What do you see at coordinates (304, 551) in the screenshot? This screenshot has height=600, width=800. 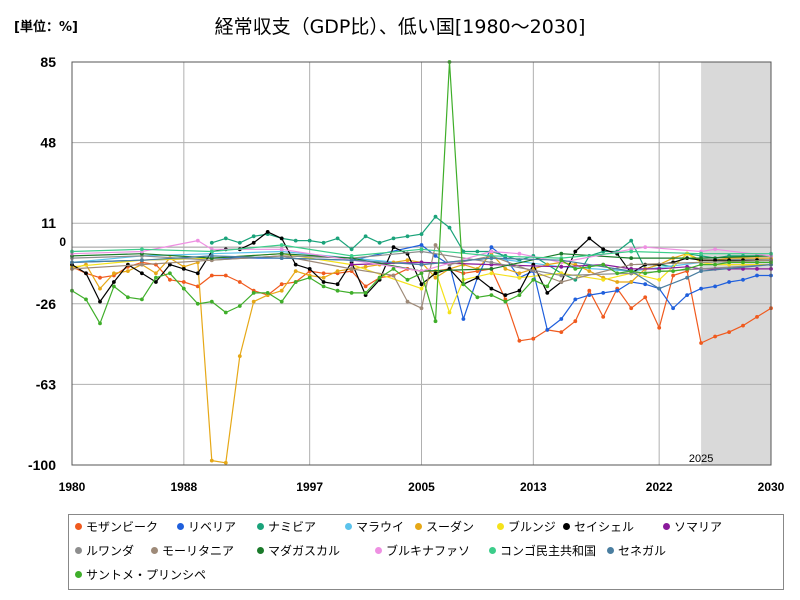 I see `legend-label: マダガスカル` at bounding box center [304, 551].